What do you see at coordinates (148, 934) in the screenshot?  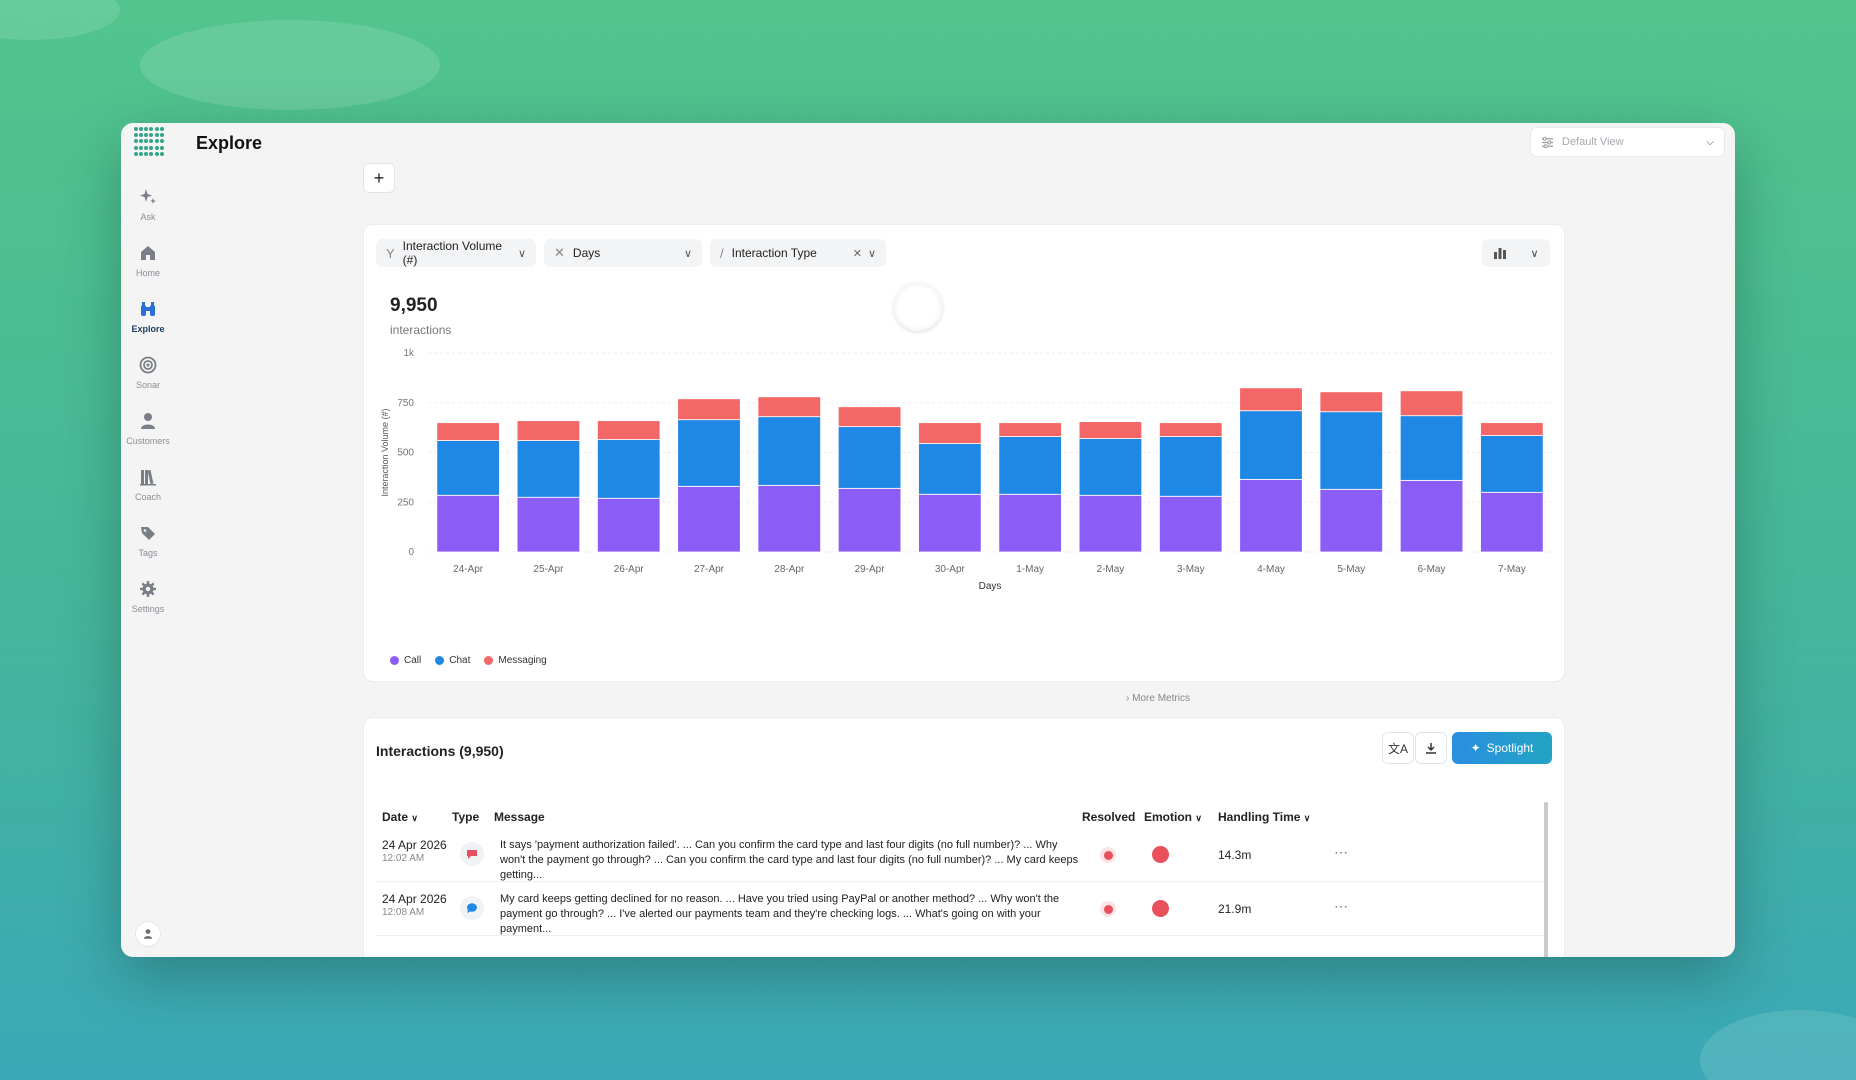 I see `user-profile-button` at bounding box center [148, 934].